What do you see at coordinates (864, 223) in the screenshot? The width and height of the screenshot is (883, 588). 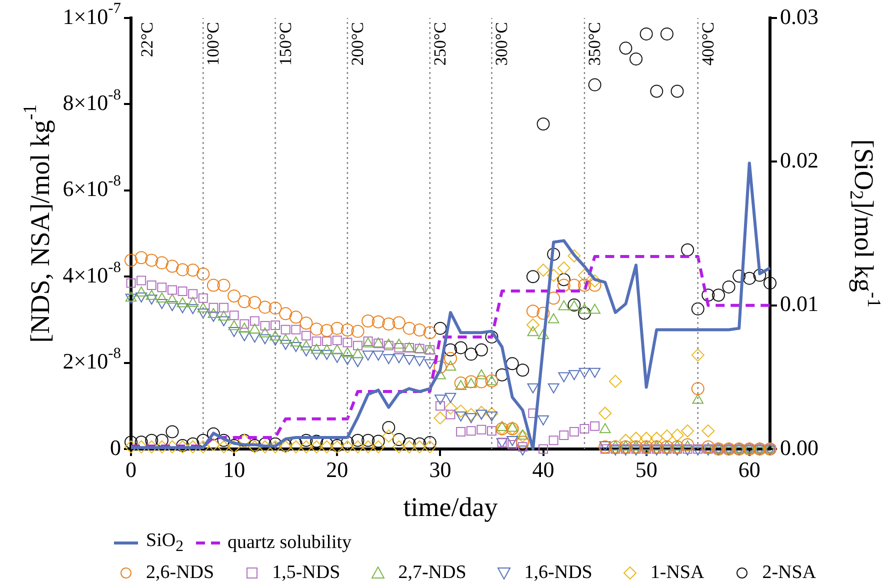 I see `y2-axis-title: [SiO2]/mol kg-1` at bounding box center [864, 223].